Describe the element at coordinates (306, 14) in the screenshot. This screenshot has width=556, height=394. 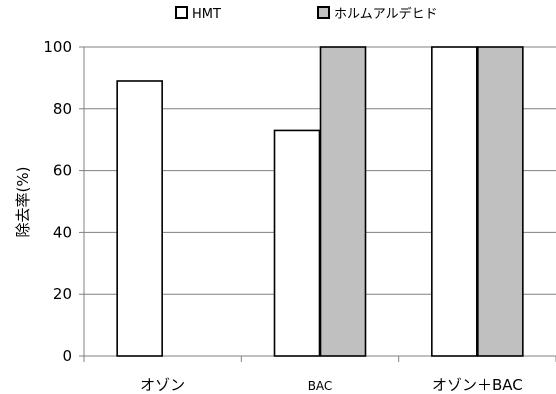
I see `legend: HMT ホルムアルデヒド` at that location.